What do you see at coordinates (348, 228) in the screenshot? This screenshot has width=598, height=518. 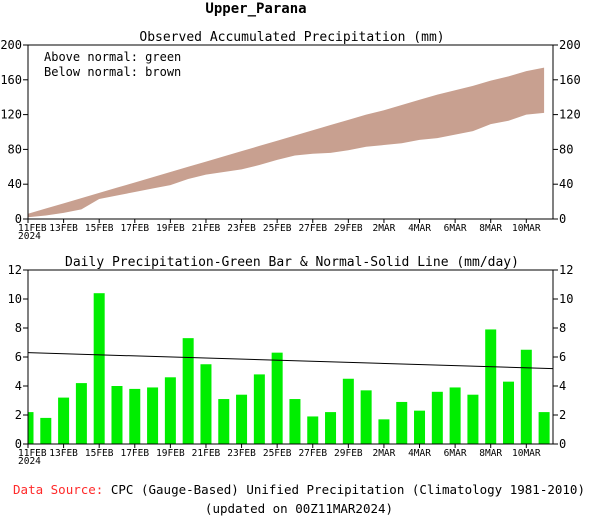 I see `top-x-tick-label: 29FEB` at bounding box center [348, 228].